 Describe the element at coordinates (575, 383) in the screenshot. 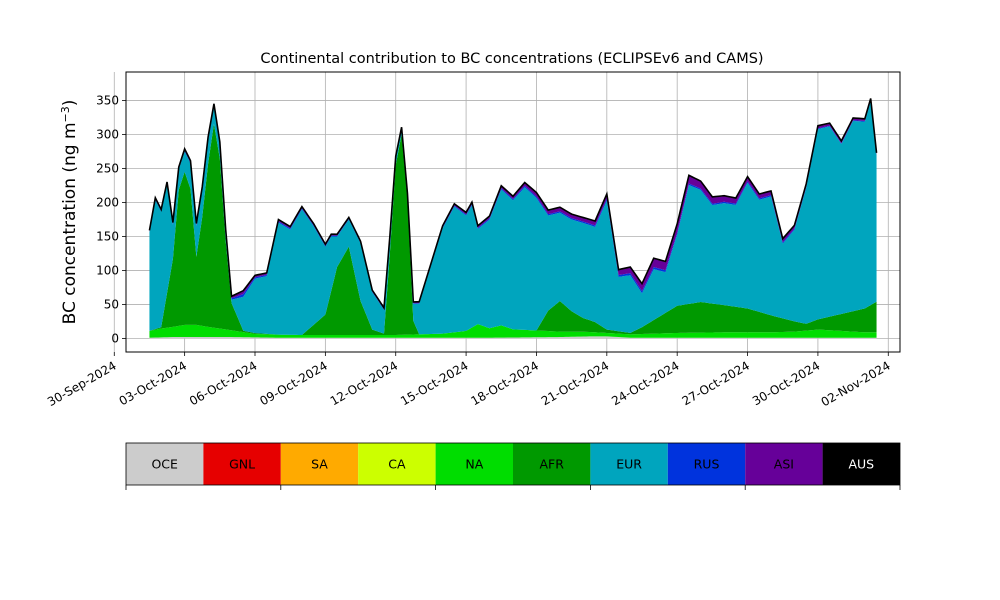

I see `x-tick-label: 21-Oct-2024` at that location.